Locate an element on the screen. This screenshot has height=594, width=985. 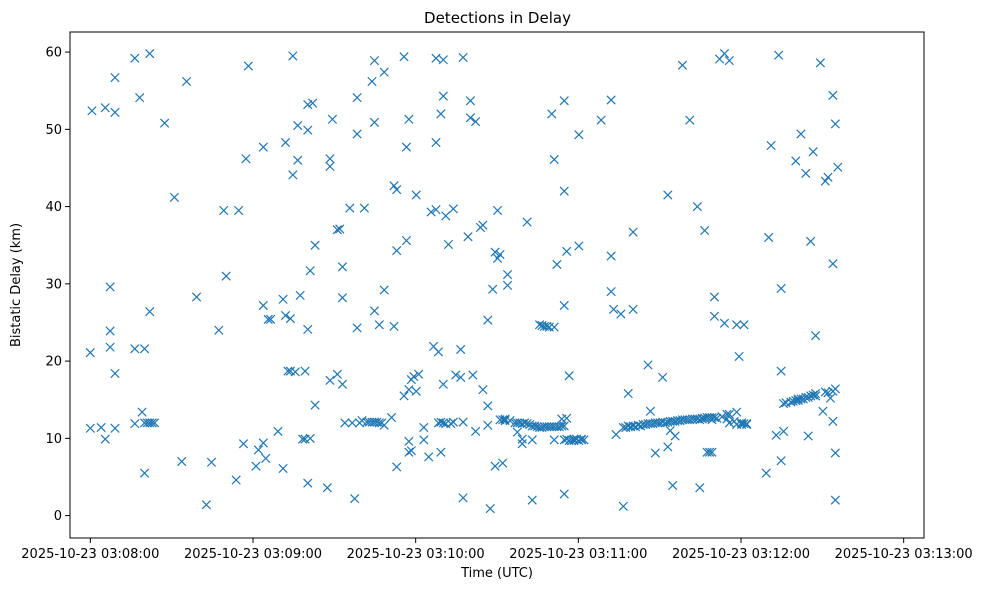
y-tick-label: 0 is located at coordinates (58, 516).